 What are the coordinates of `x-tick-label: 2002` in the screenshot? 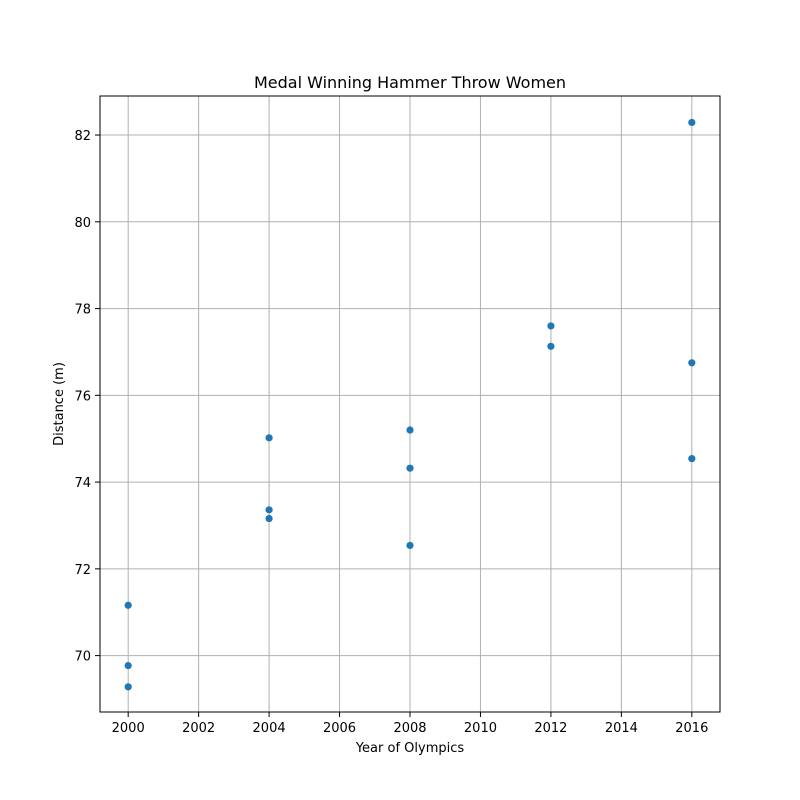 It's located at (198, 728).